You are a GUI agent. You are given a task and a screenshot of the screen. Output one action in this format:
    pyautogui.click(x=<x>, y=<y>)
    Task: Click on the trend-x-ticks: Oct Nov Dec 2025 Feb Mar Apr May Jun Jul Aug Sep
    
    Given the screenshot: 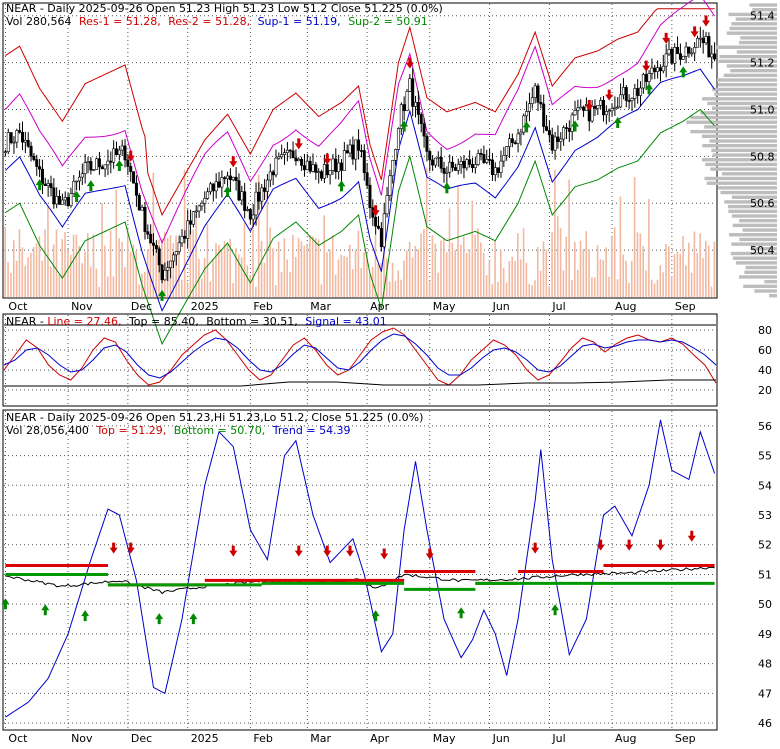 What is the action you would take?
    pyautogui.click(x=351, y=738)
    